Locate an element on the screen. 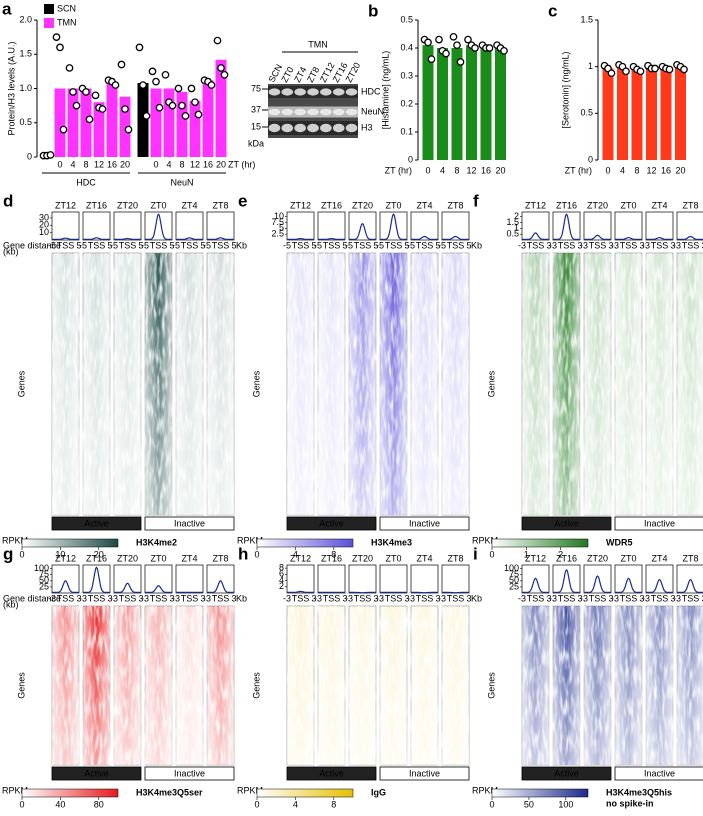 The image size is (703, 816). profile-y-tick-label: 50 is located at coordinates (514, 580).